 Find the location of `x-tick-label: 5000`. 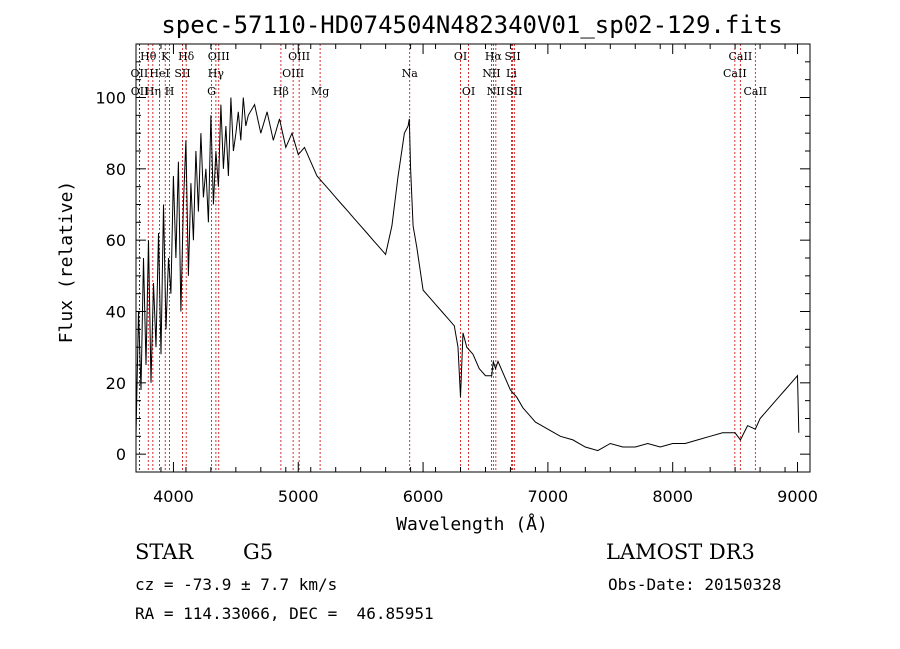

x-tick-label: 5000 is located at coordinates (298, 496).